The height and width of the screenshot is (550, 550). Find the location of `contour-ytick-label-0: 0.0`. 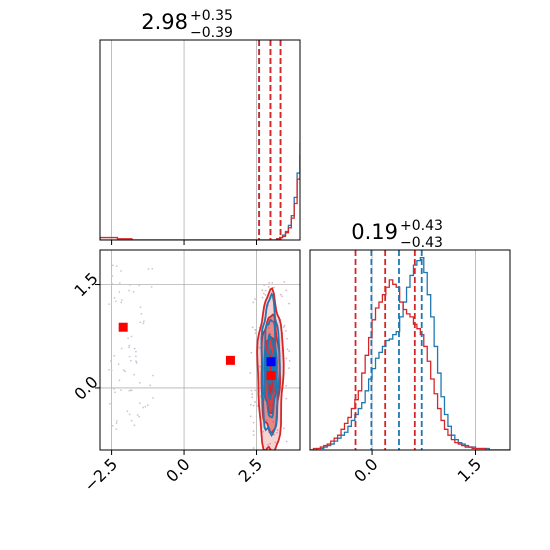

contour-ytick-label-0: 0.0 is located at coordinates (85, 387).